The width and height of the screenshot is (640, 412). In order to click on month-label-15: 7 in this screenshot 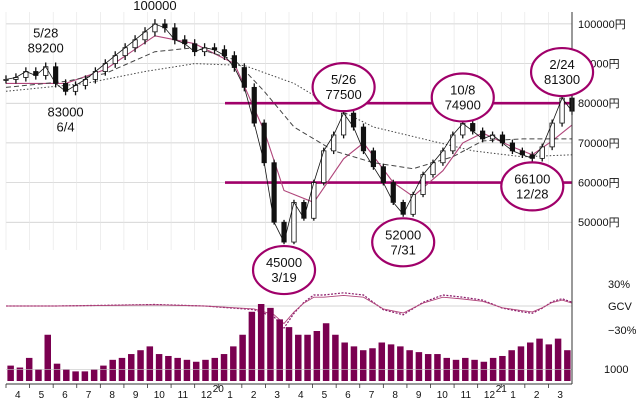, I will do `click(372, 395)`.